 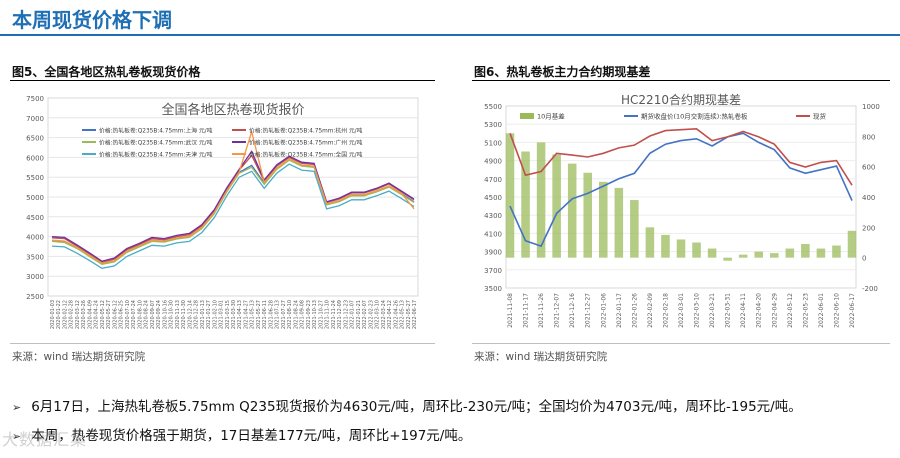 I want to click on y-left-tick-label: 5500, so click(x=493, y=107).